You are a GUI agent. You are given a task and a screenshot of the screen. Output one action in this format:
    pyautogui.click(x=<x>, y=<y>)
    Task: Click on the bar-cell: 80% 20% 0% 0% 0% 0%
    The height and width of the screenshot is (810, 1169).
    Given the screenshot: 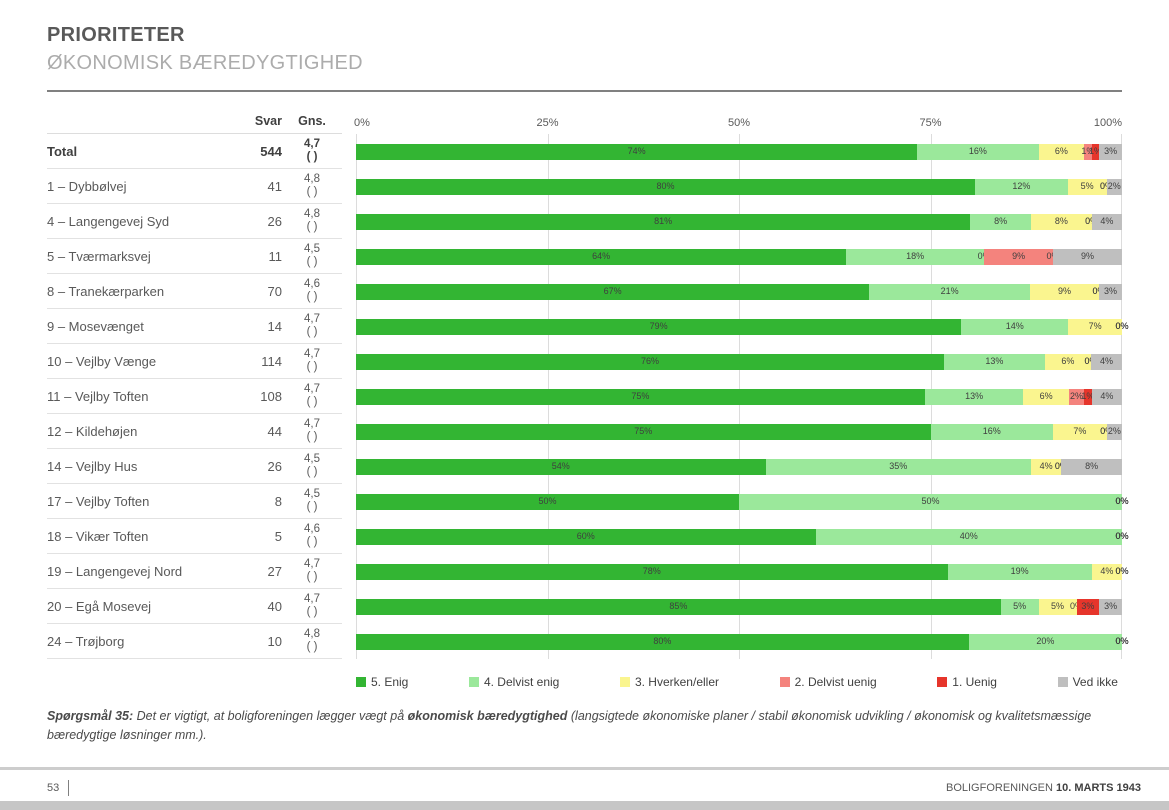 What is the action you would take?
    pyautogui.click(x=742, y=641)
    